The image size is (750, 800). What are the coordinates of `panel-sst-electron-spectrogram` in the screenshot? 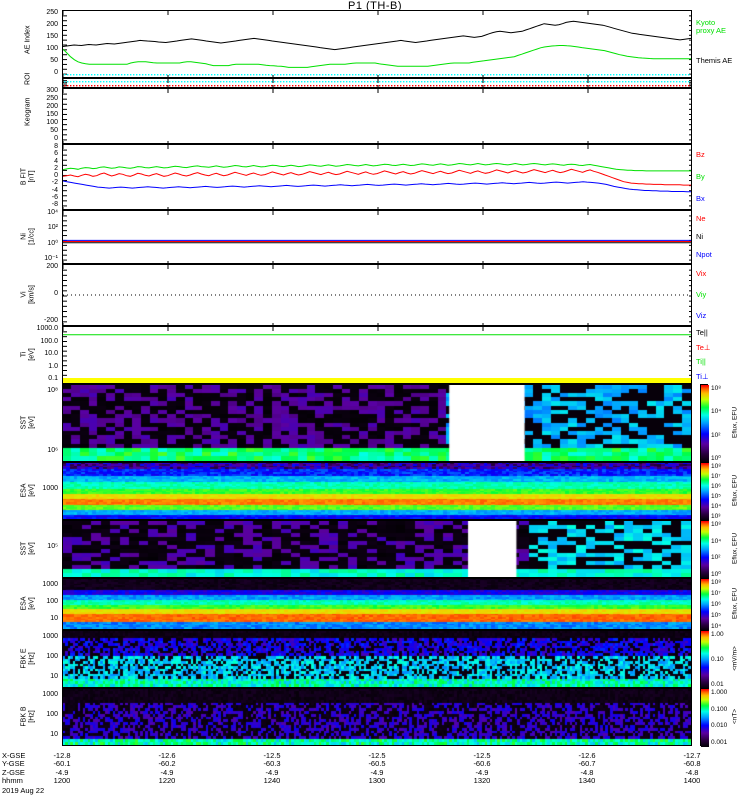 It's located at (377, 549).